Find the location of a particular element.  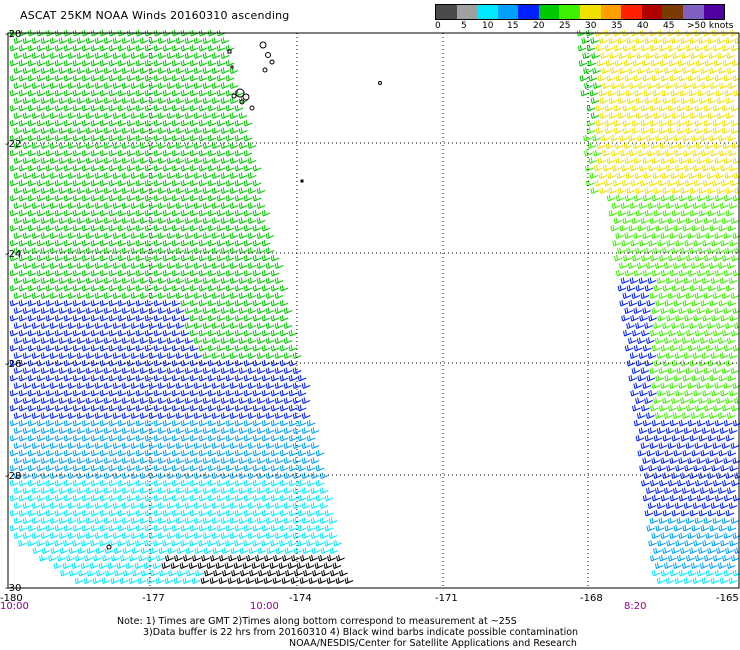

lat-label: -24 is located at coordinates (13, 254).